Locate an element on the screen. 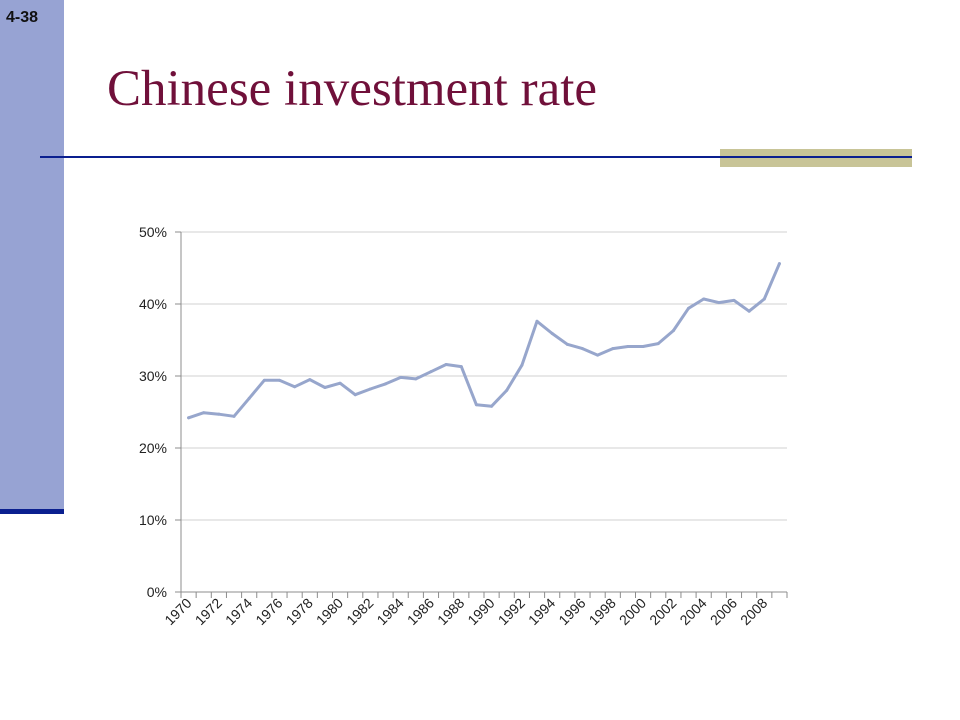 The height and width of the screenshot is (720, 960). y-tick-label: 10% is located at coordinates (153, 520).